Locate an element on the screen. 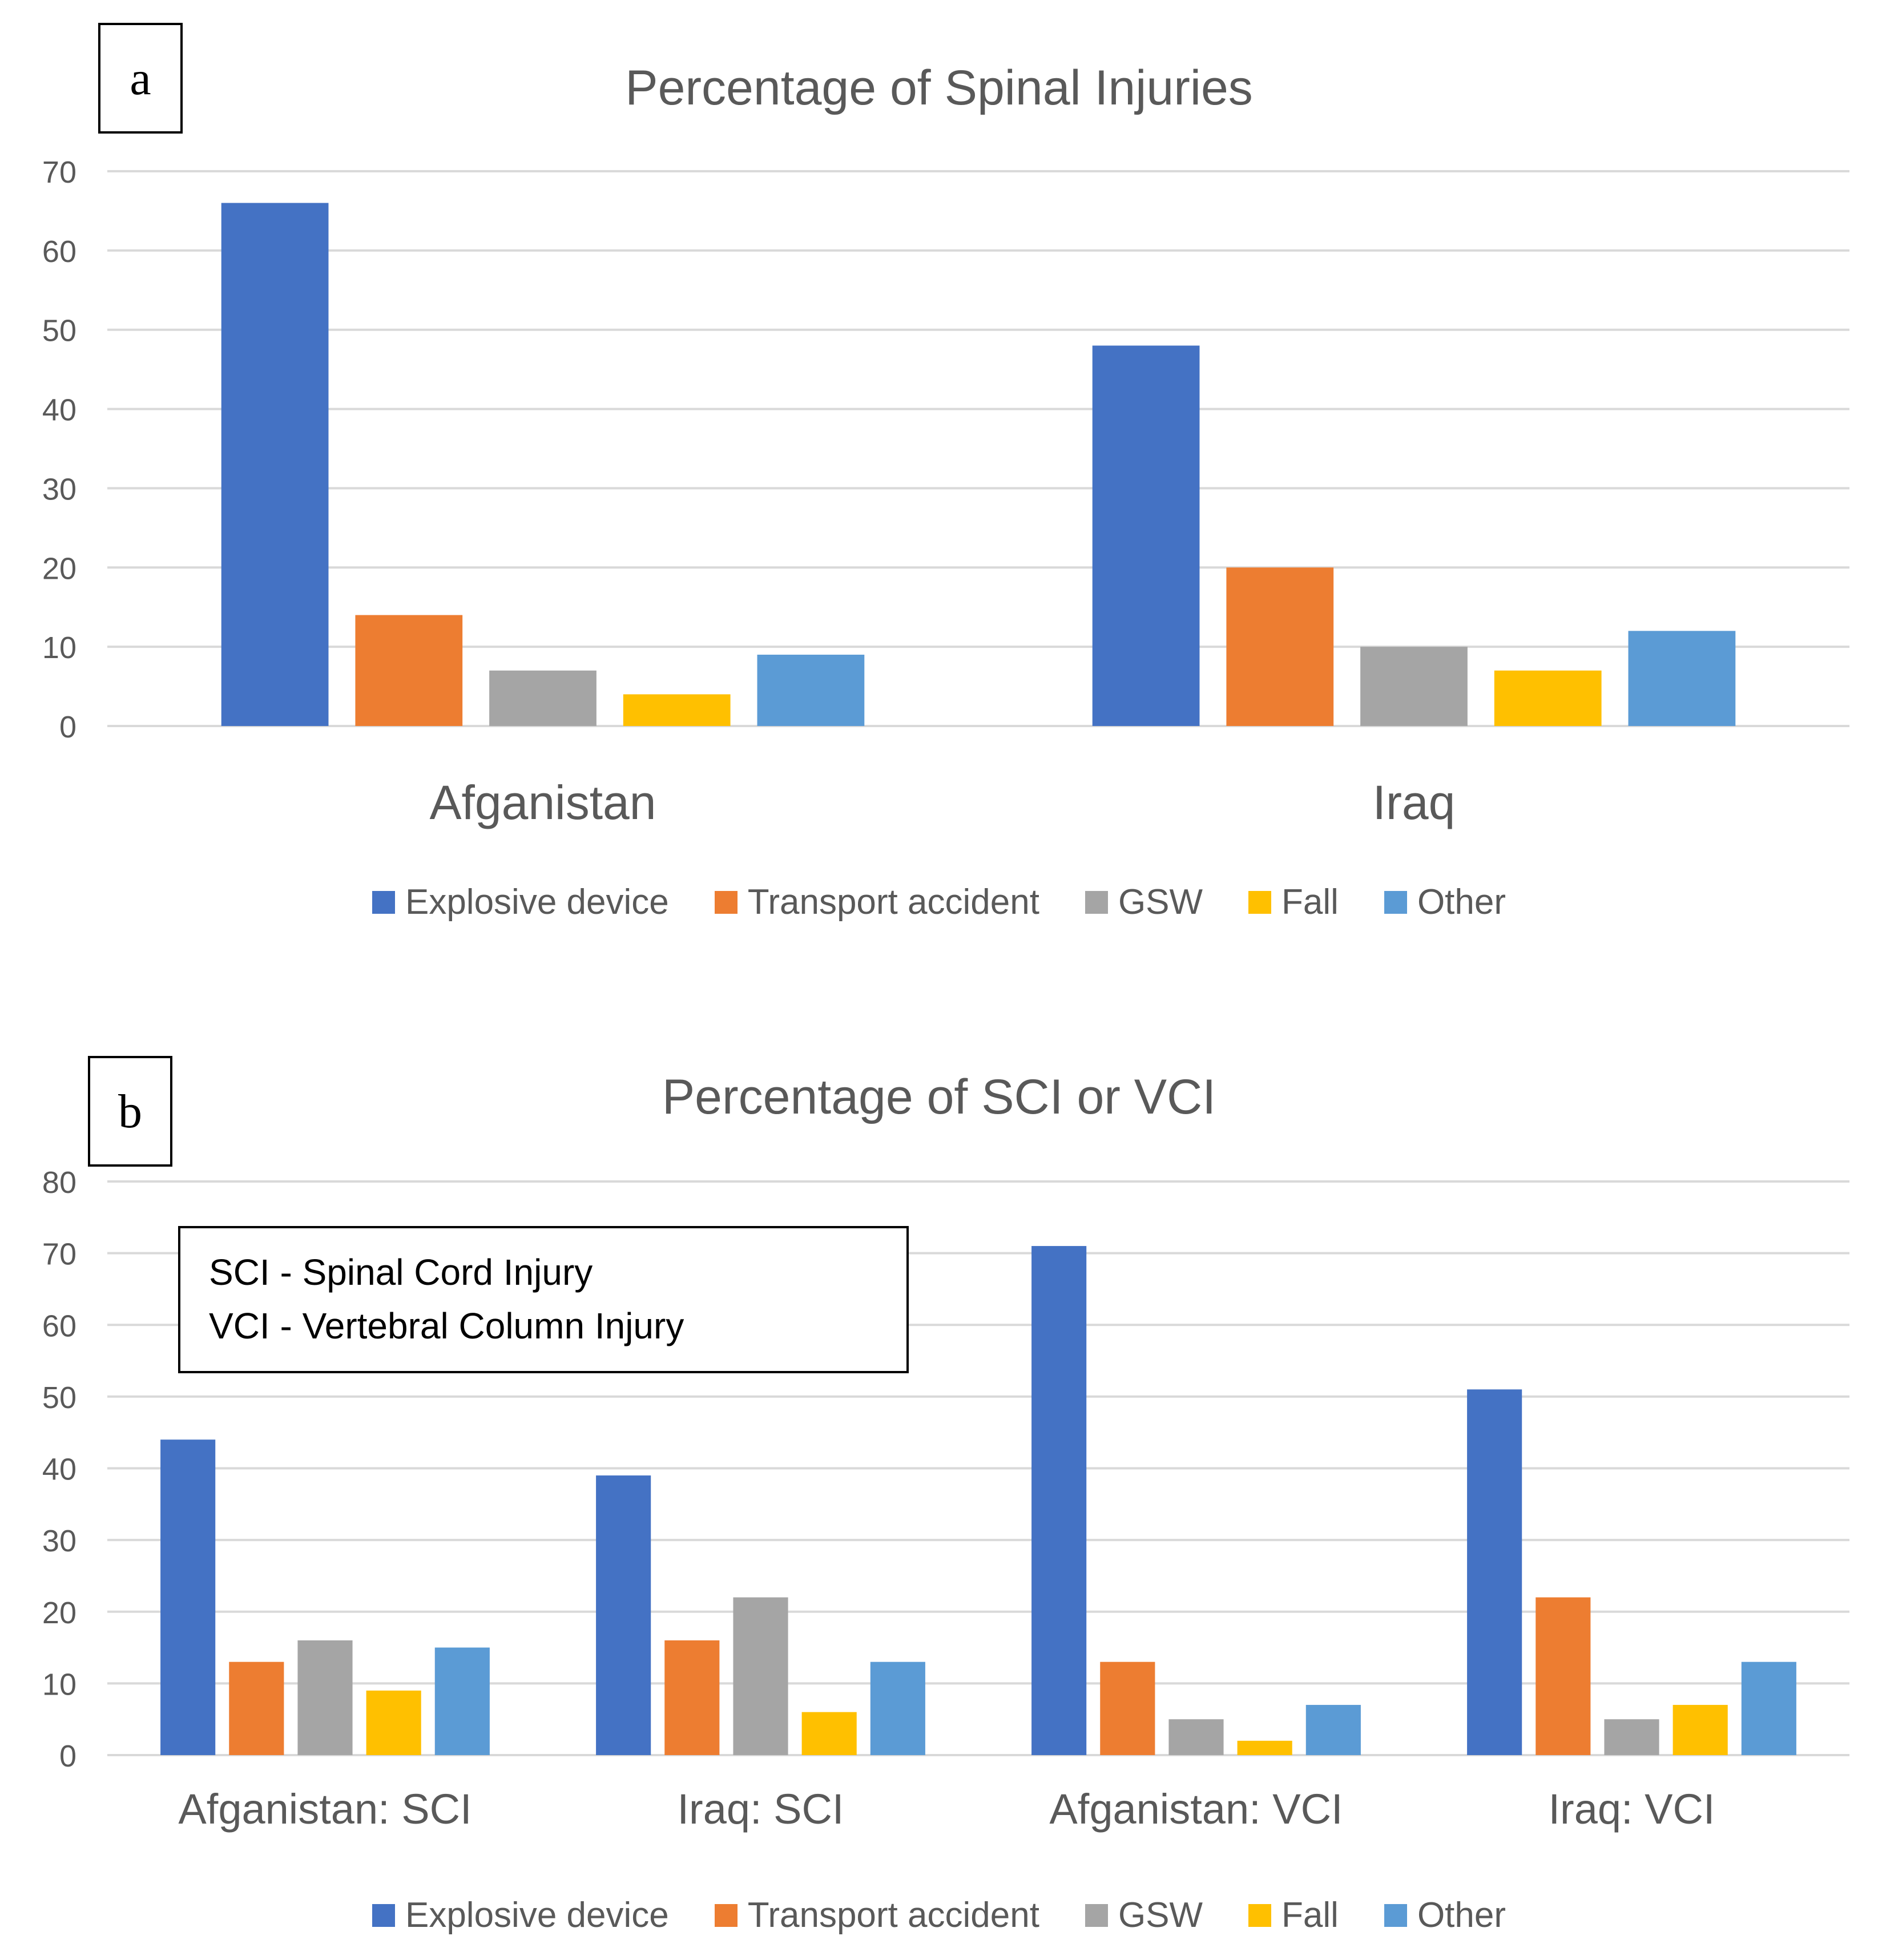  x-category-label: Afganistan is located at coordinates (543, 802).